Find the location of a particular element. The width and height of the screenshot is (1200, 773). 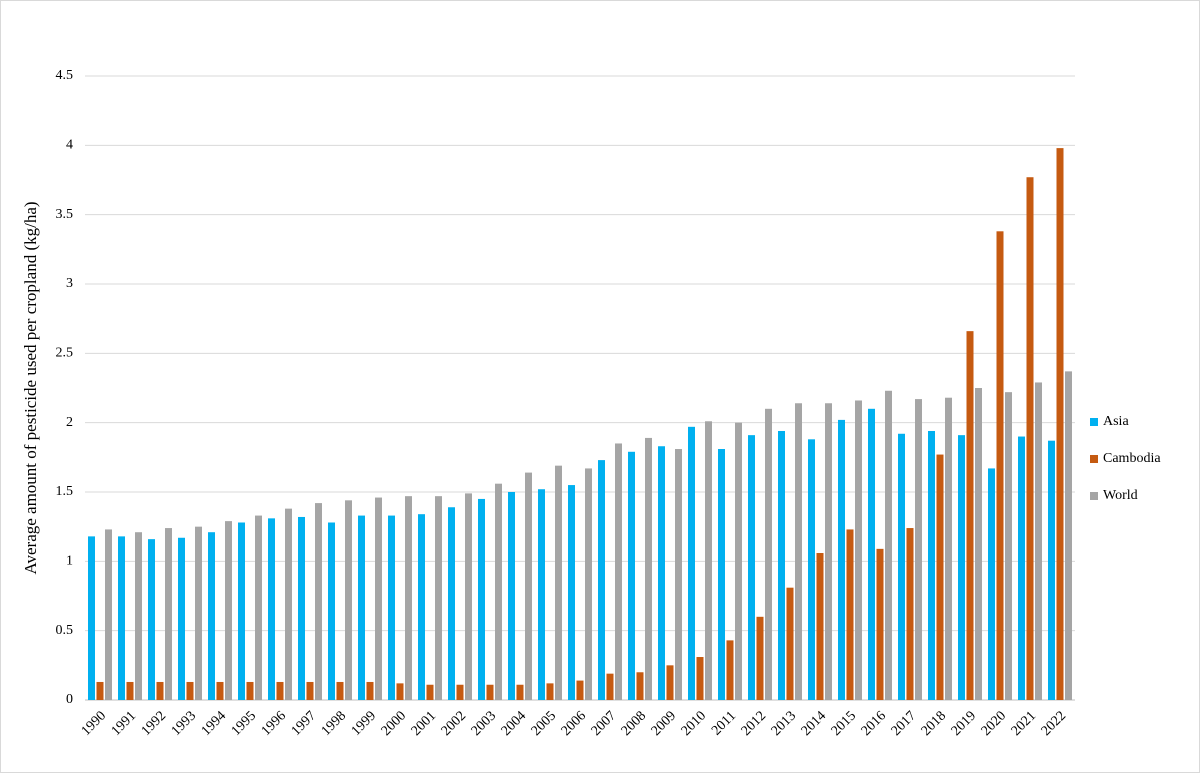

y-tick-label: 1.5 is located at coordinates (65, 491).